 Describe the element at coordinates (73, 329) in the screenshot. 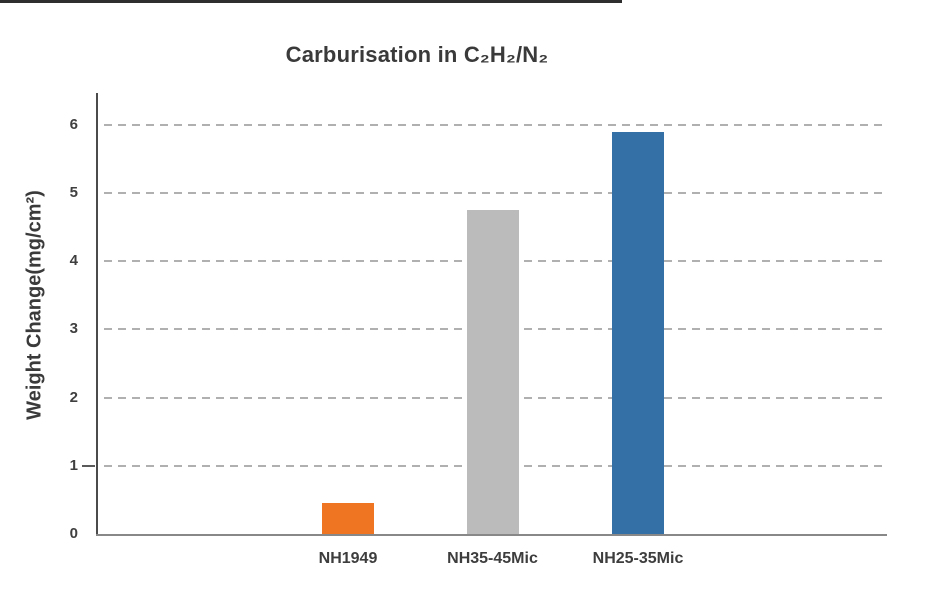

I see `y-tick-label-3: 3` at that location.